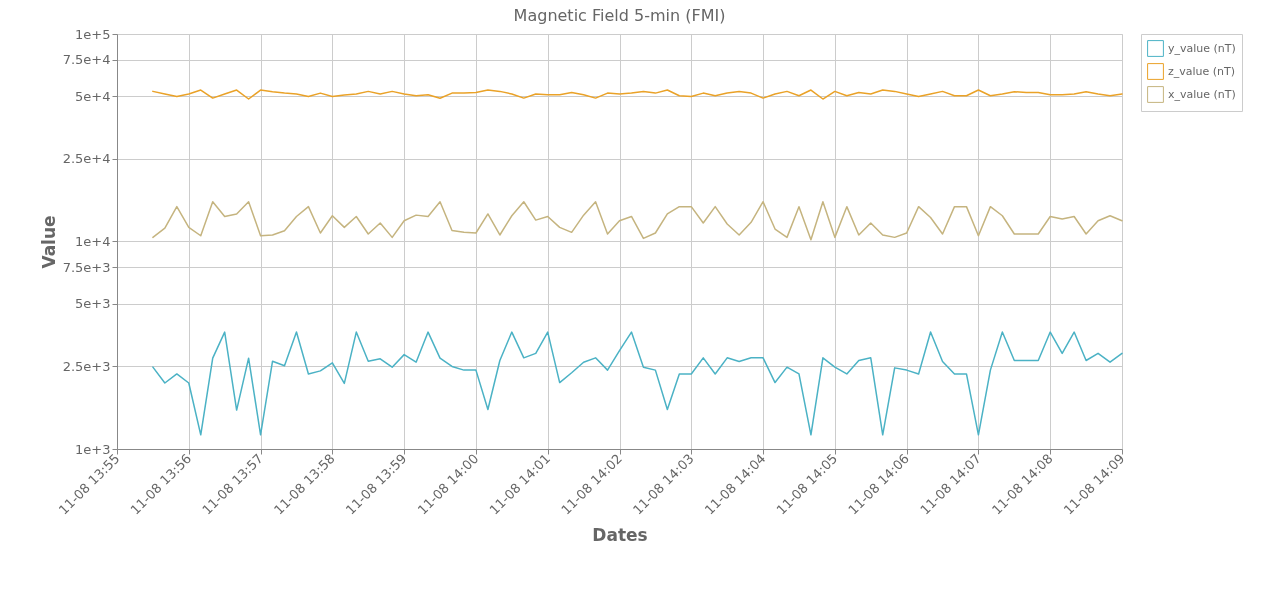  Describe the element at coordinates (620, 534) in the screenshot. I see `x-axis-title: Dates` at that location.